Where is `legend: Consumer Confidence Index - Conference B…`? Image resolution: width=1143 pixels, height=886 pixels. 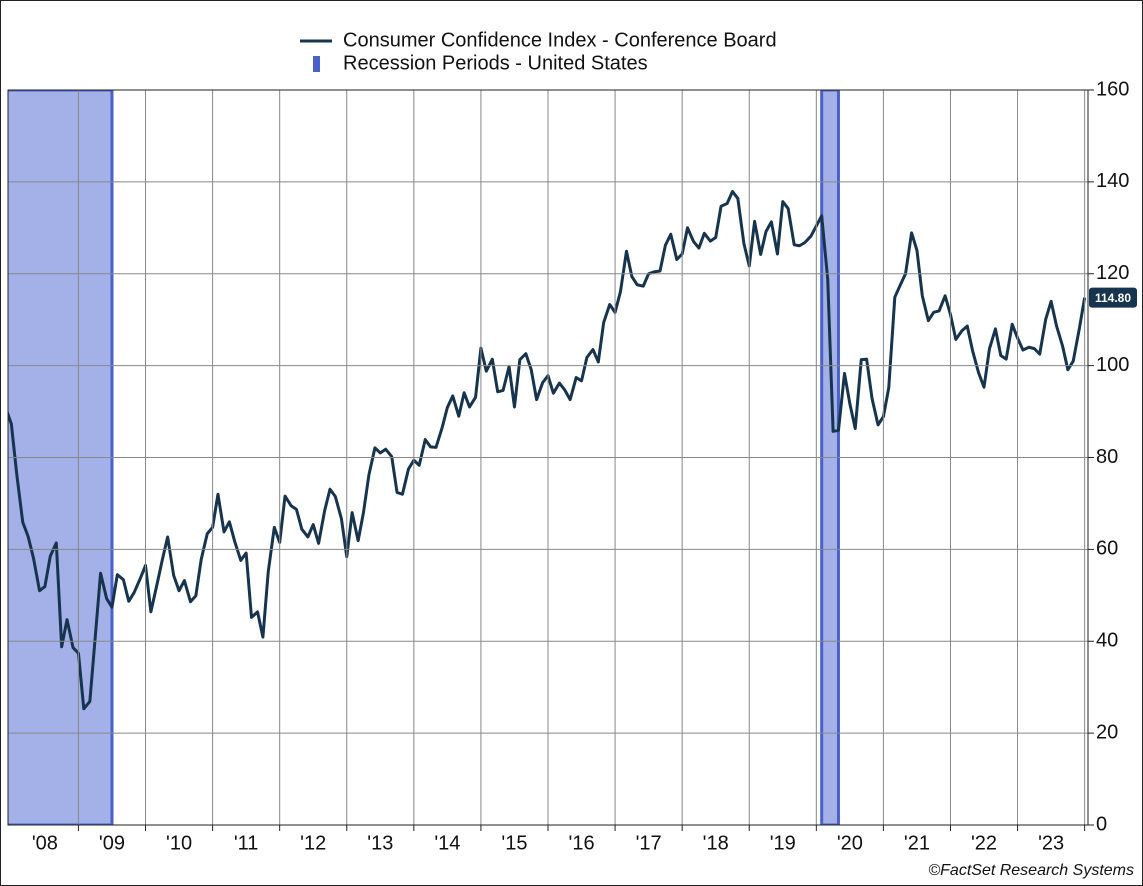 legend: Consumer Confidence Index - Conference B… is located at coordinates (538, 51).